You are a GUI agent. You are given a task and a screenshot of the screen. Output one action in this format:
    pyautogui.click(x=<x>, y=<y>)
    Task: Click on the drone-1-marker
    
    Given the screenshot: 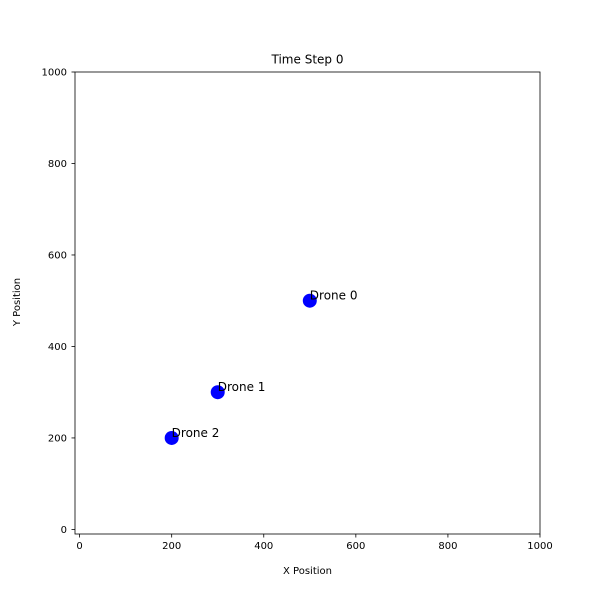 What is the action you would take?
    pyautogui.click(x=217, y=392)
    